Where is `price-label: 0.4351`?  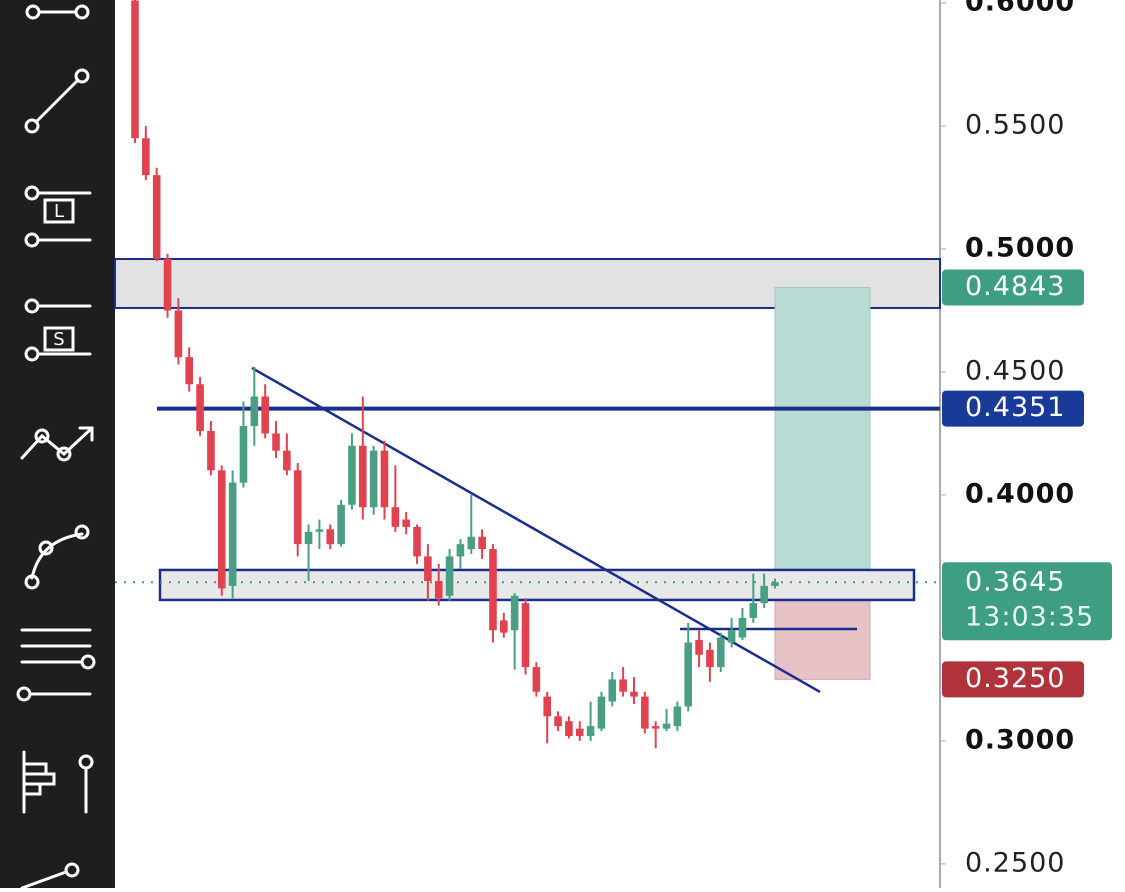 price-label: 0.4351 is located at coordinates (1015, 407).